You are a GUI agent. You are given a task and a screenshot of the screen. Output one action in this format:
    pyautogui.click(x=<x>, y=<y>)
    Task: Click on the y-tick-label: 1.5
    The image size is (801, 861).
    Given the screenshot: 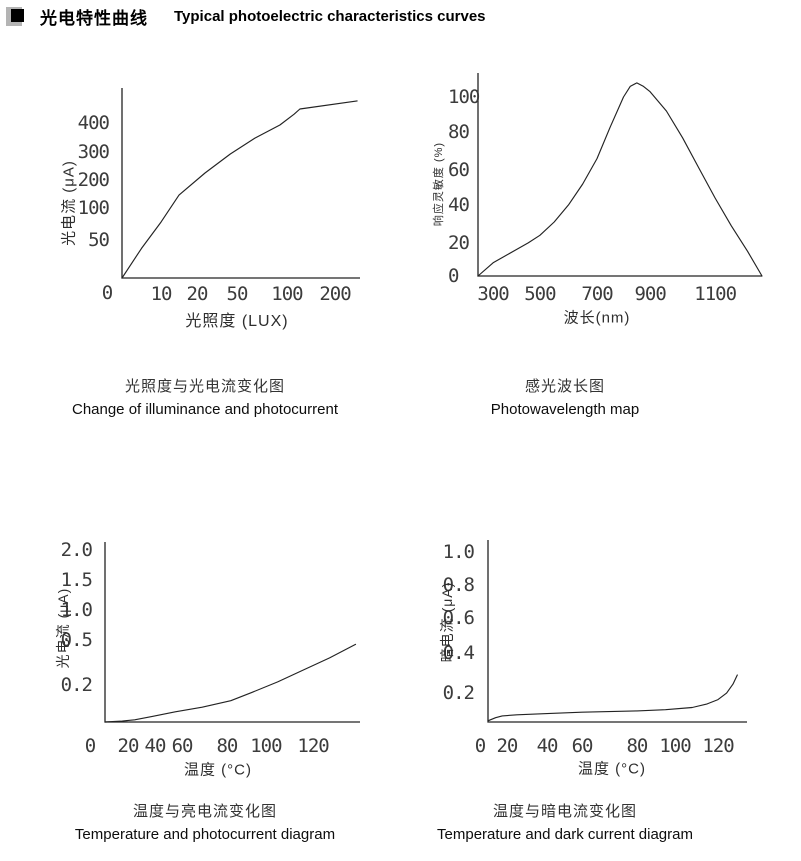 What is the action you would take?
    pyautogui.click(x=76, y=580)
    